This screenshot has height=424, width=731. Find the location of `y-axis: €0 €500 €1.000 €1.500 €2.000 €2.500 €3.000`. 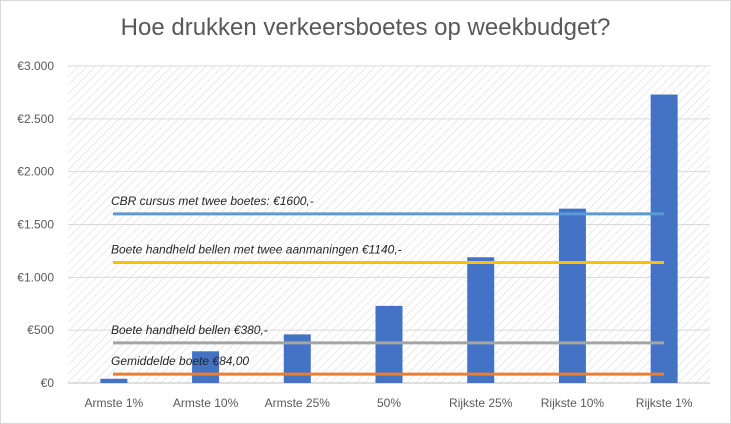

y-axis: €0 €500 €1.000 €1.500 €2.000 €2.500 €3.000 is located at coordinates (35, 224).